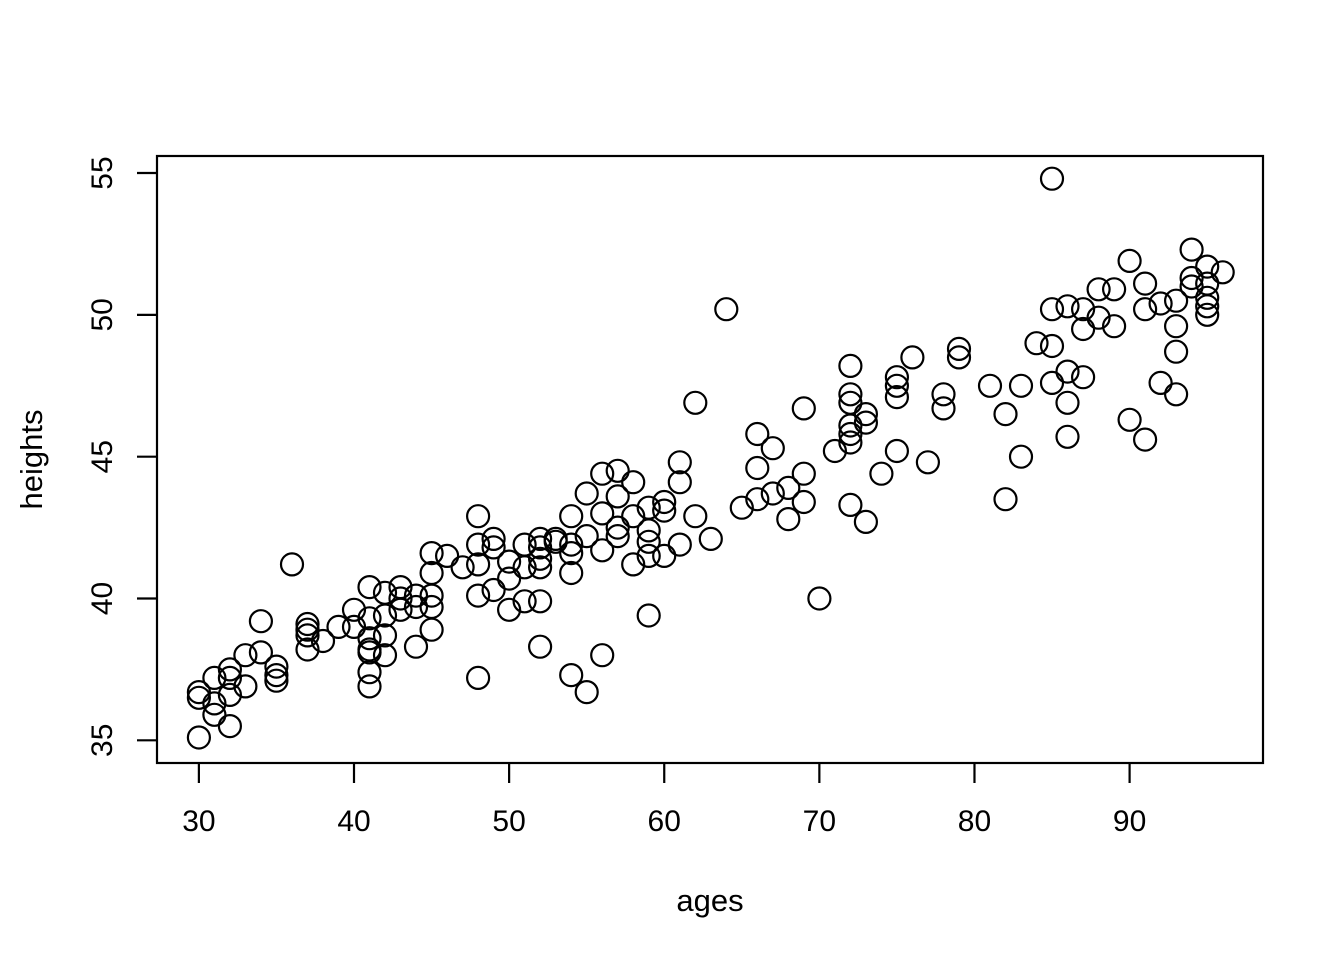 This screenshot has width=1344, height=965. I want to click on y-axis-title: heights, so click(31, 460).